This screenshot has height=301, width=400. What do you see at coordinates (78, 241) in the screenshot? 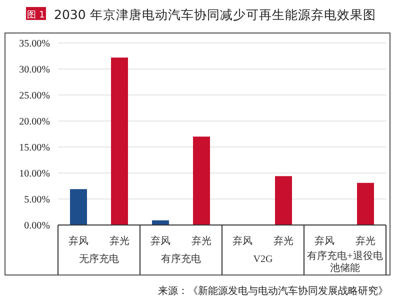
I see `series-label: 弃风` at bounding box center [78, 241].